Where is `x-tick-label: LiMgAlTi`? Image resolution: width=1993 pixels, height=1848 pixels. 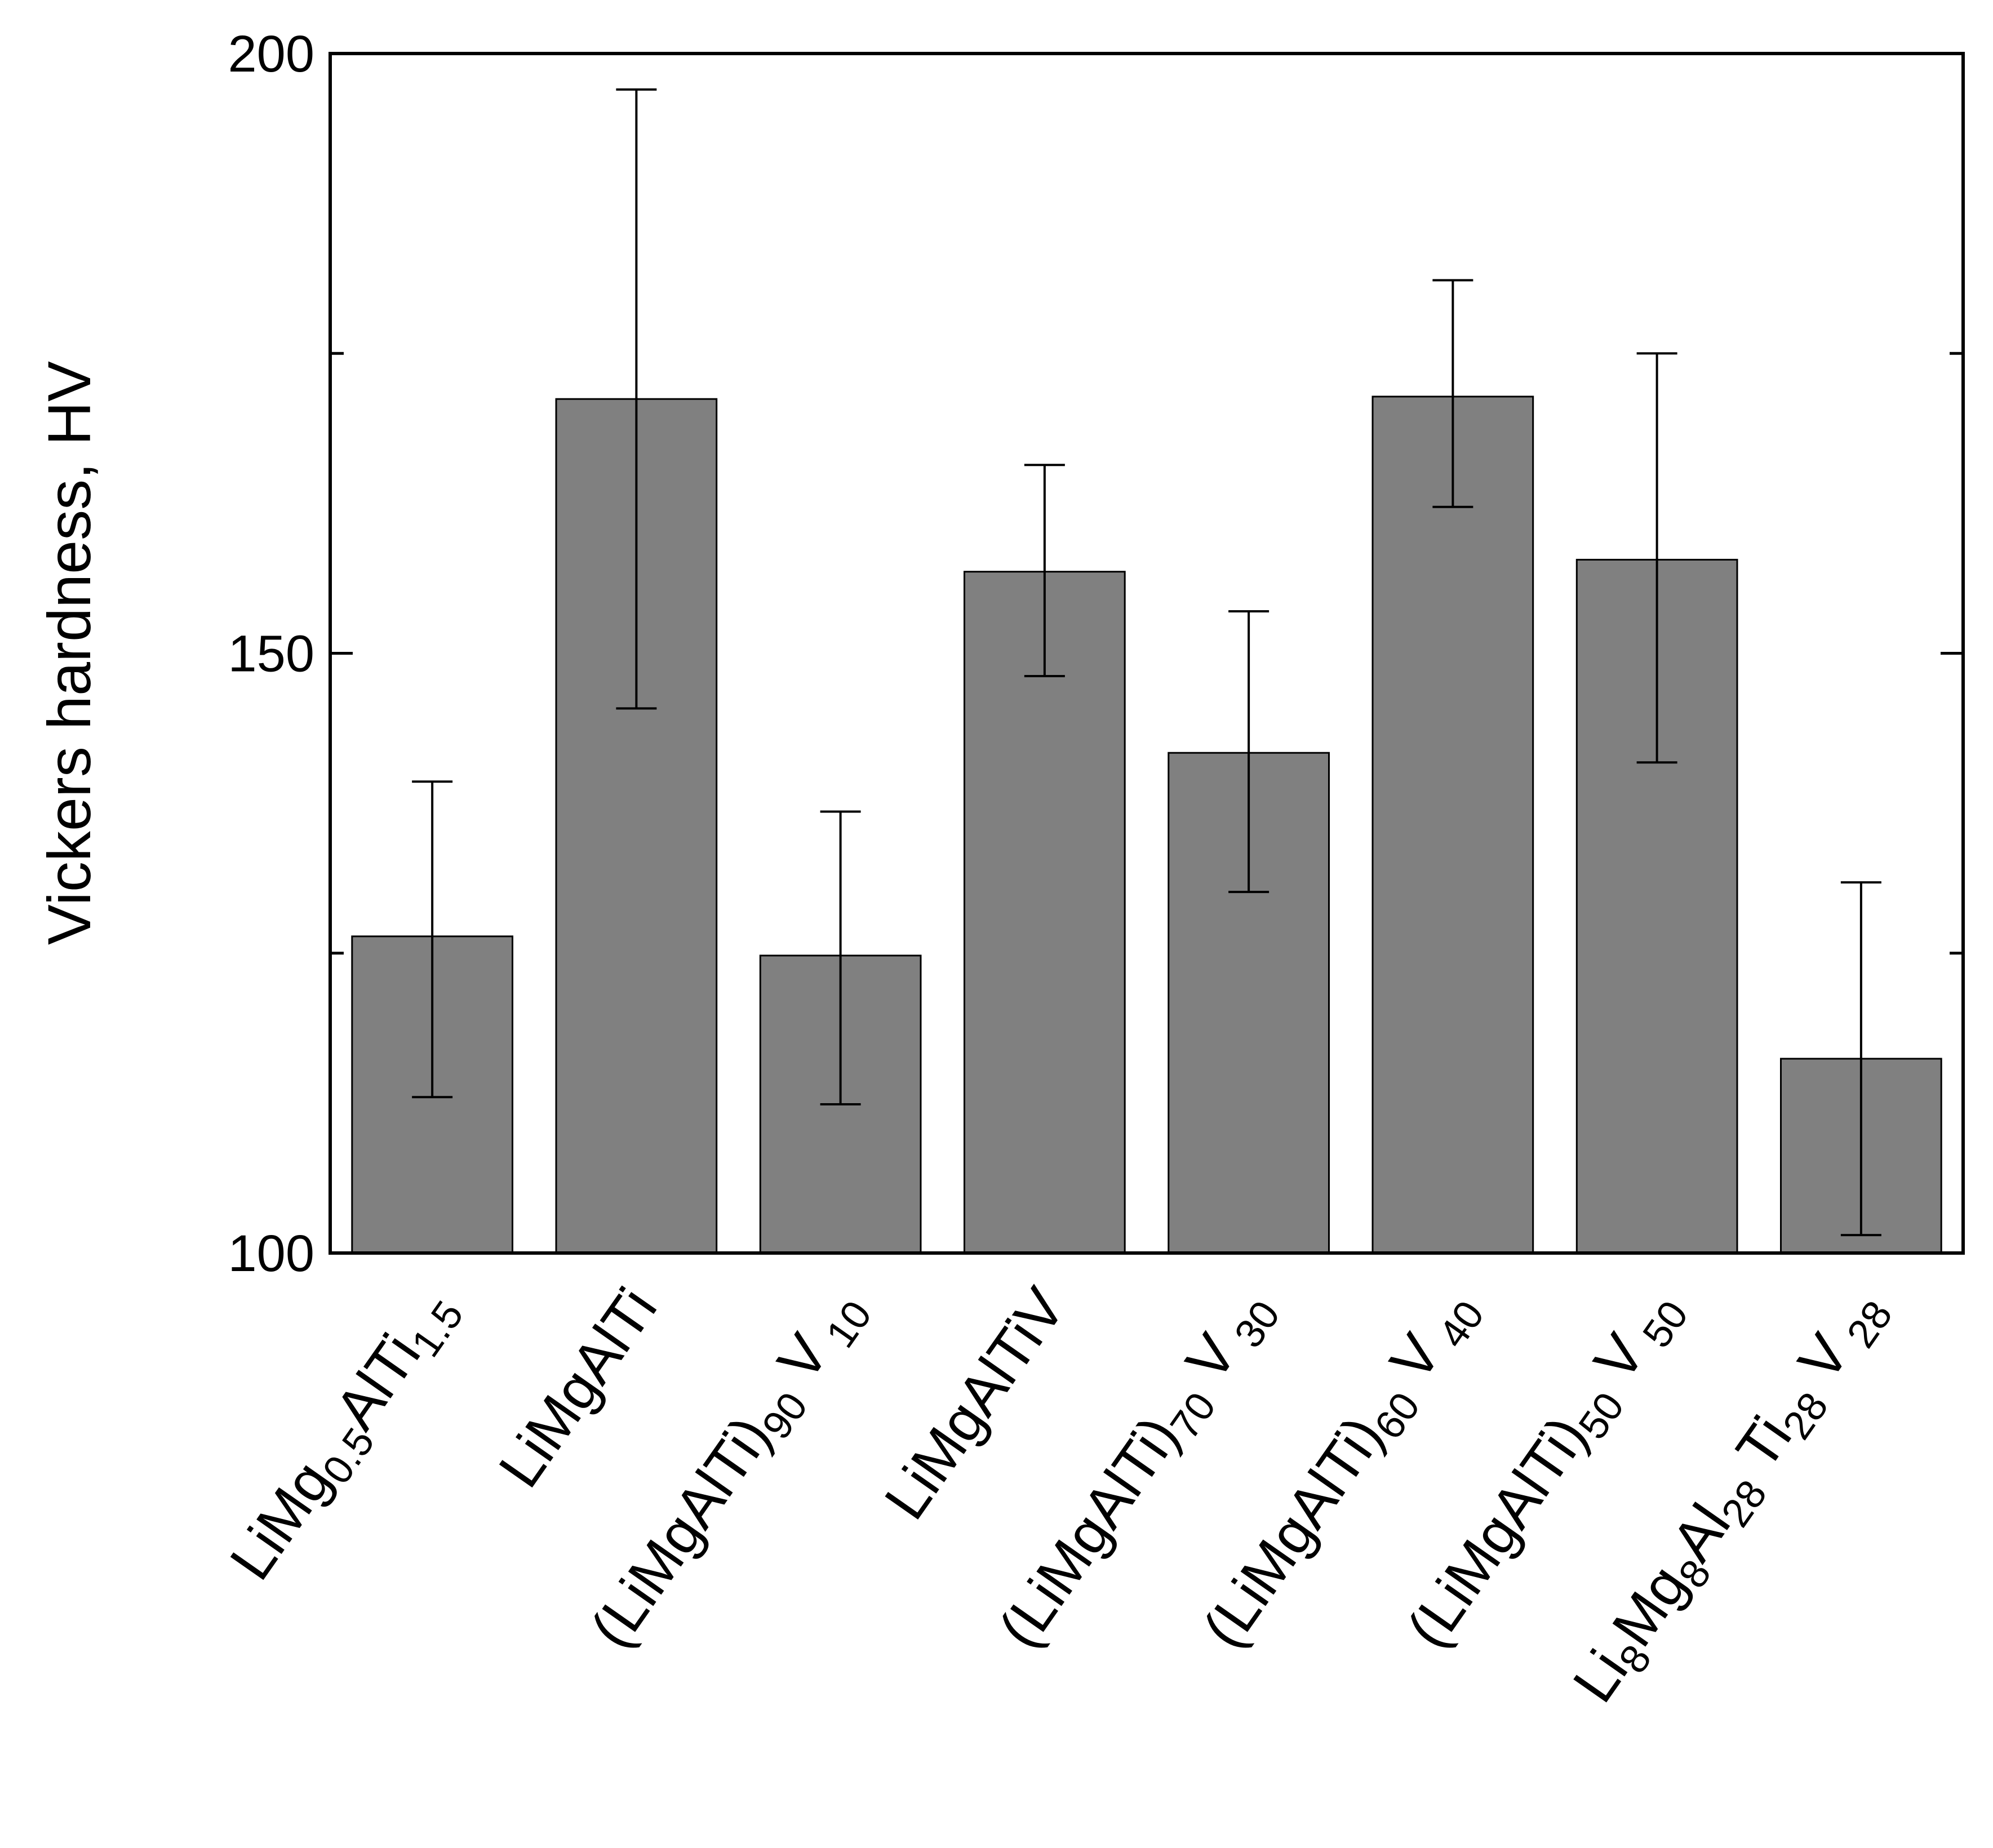
x-tick-label: LiMgAlTi is located at coordinates (577, 1388).